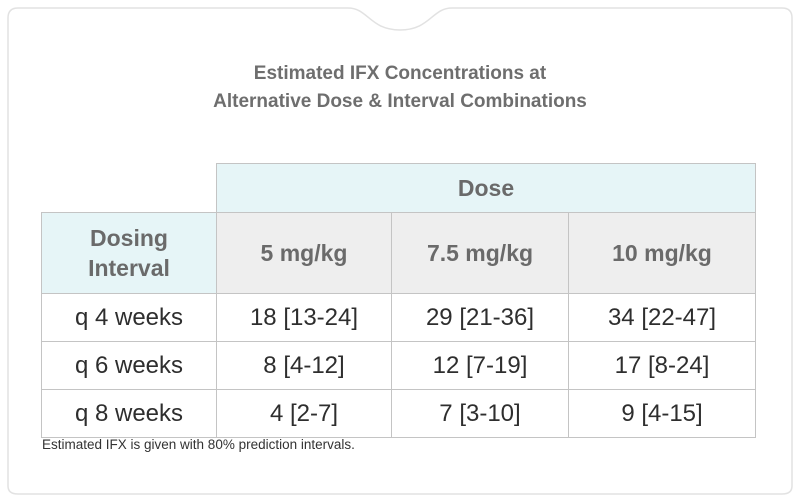 Image resolution: width=800 pixels, height=498 pixels. What do you see at coordinates (129, 238) in the screenshot?
I see `dosing-interval-header-line-1: Dosing` at bounding box center [129, 238].